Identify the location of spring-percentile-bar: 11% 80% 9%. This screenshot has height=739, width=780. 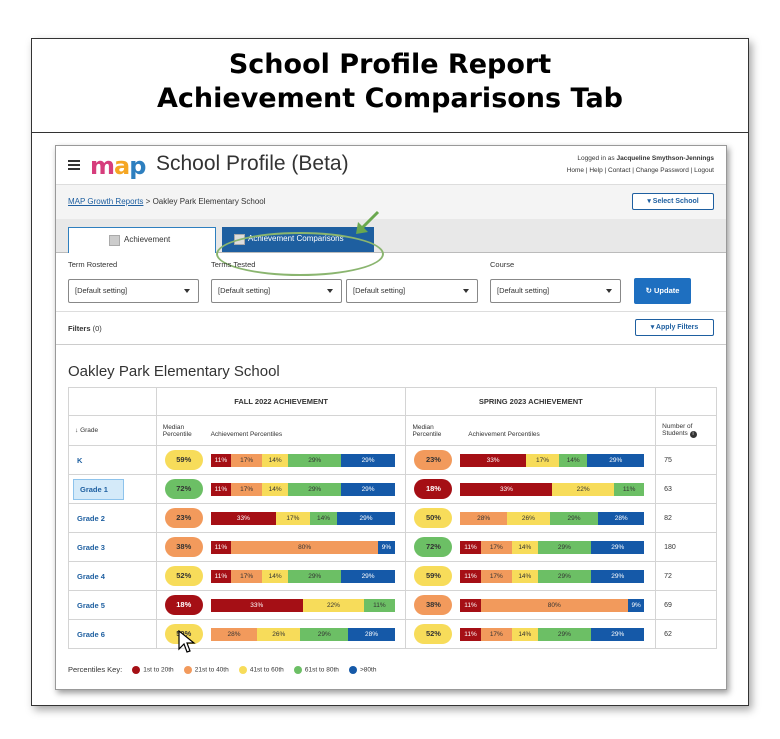
(552, 605).